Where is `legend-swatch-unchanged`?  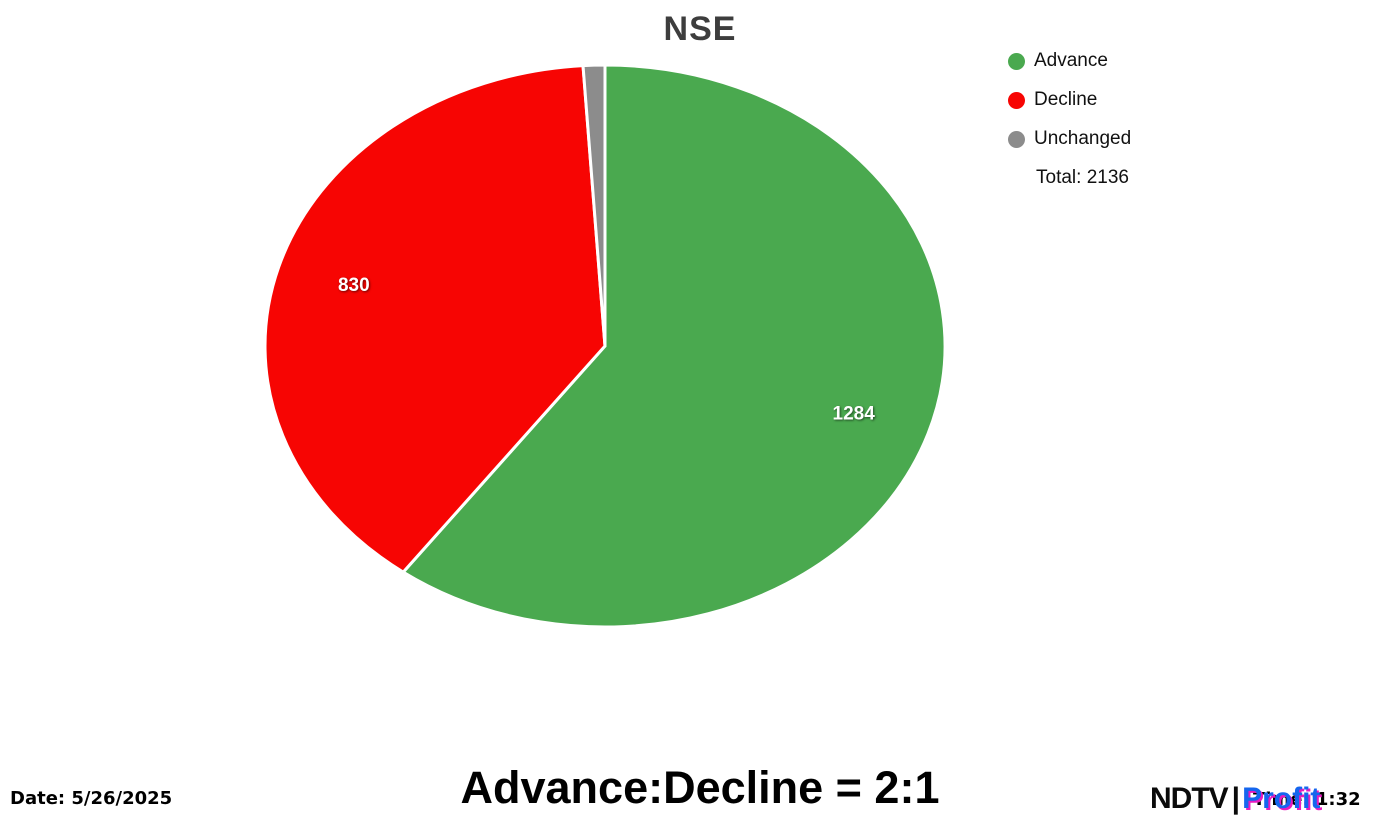 legend-swatch-unchanged is located at coordinates (1016, 139).